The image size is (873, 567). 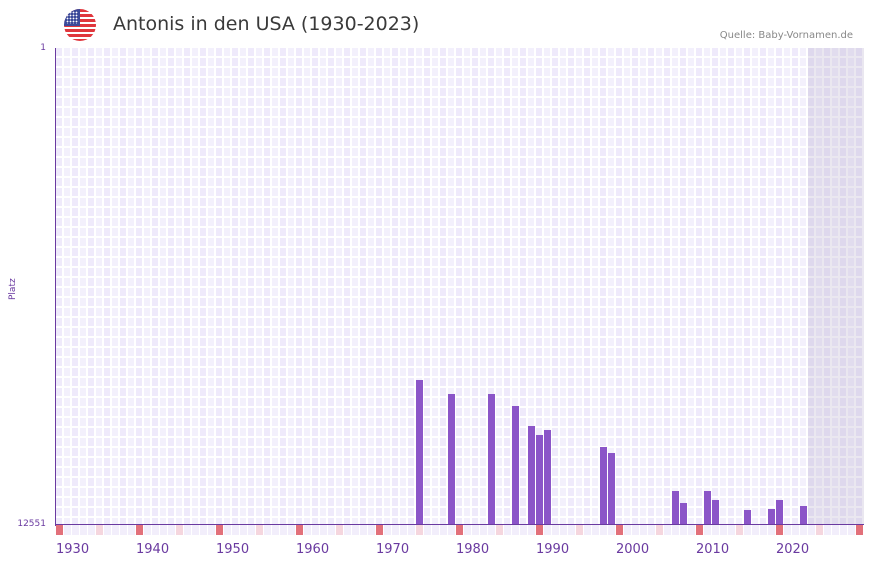 What do you see at coordinates (786, 35) in the screenshot?
I see `source-credit: Quelle: Baby-Vornamen.de` at bounding box center [786, 35].